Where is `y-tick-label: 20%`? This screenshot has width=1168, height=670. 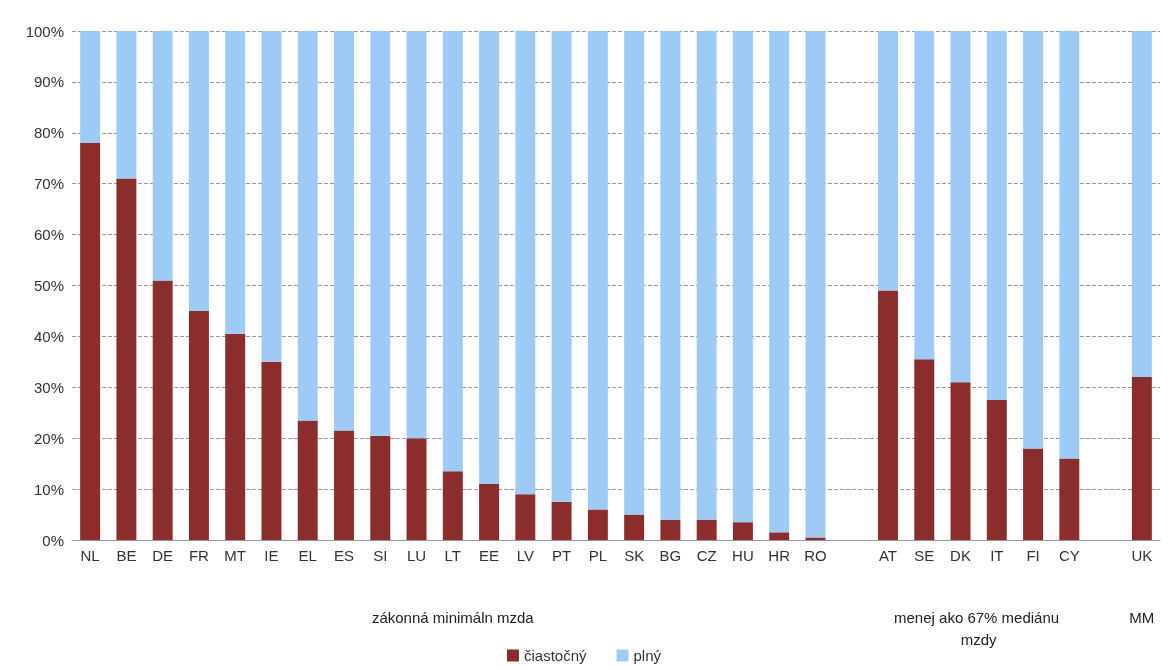 y-tick-label: 20% is located at coordinates (48, 438).